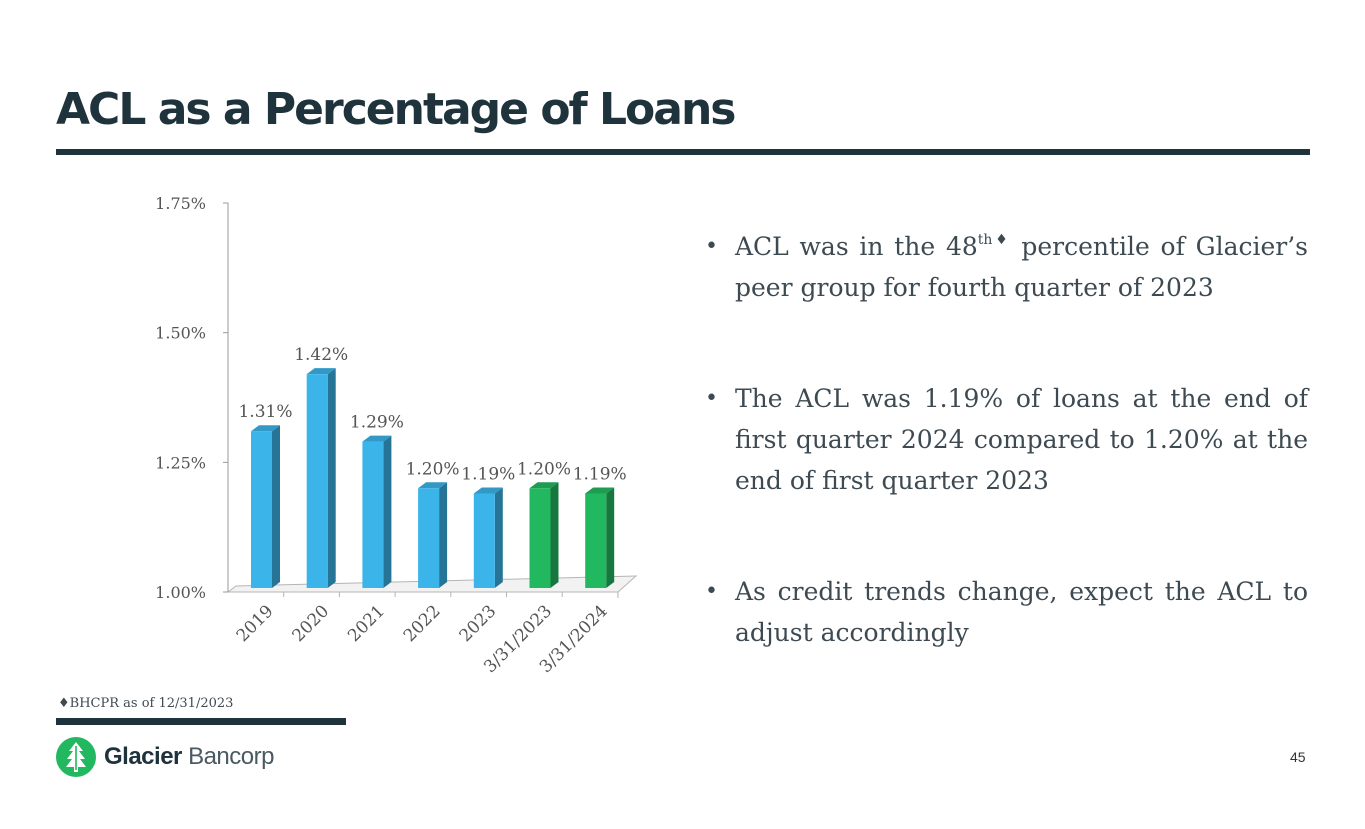 The width and height of the screenshot is (1365, 829). Describe the element at coordinates (180, 592) in the screenshot. I see `y-tick-label: 1.00%` at that location.